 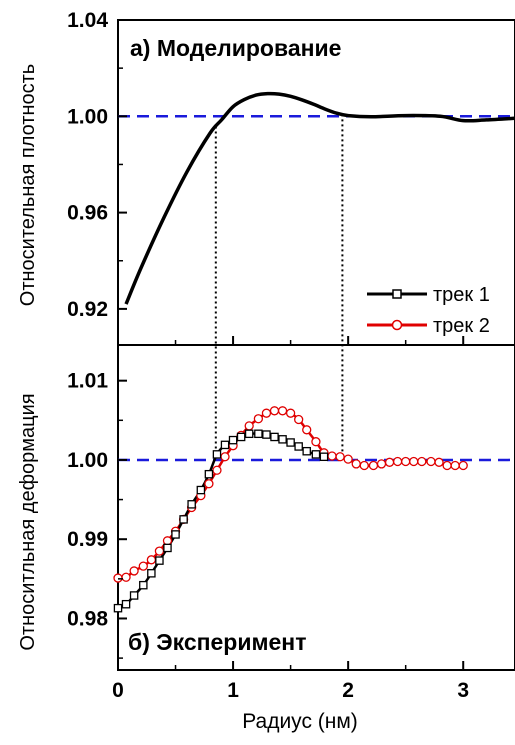 I want to click on legend-label-series2: трек 2, so click(x=461, y=326).